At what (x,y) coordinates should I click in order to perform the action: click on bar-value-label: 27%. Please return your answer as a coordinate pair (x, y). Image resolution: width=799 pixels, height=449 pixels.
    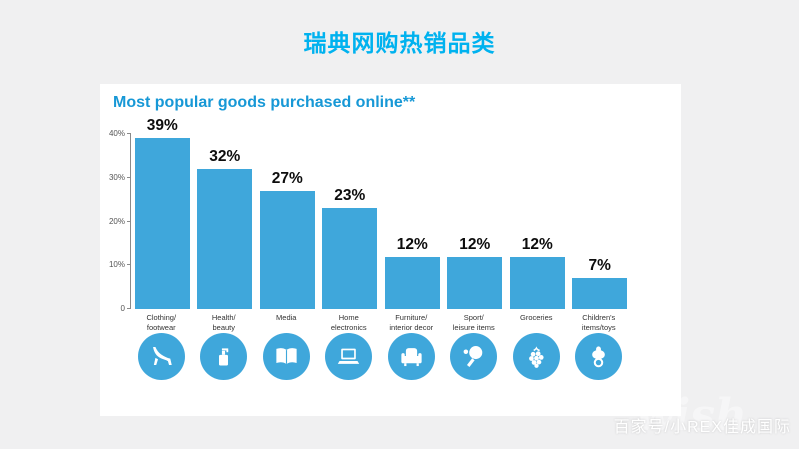
    Looking at the image, I should click on (287, 178).